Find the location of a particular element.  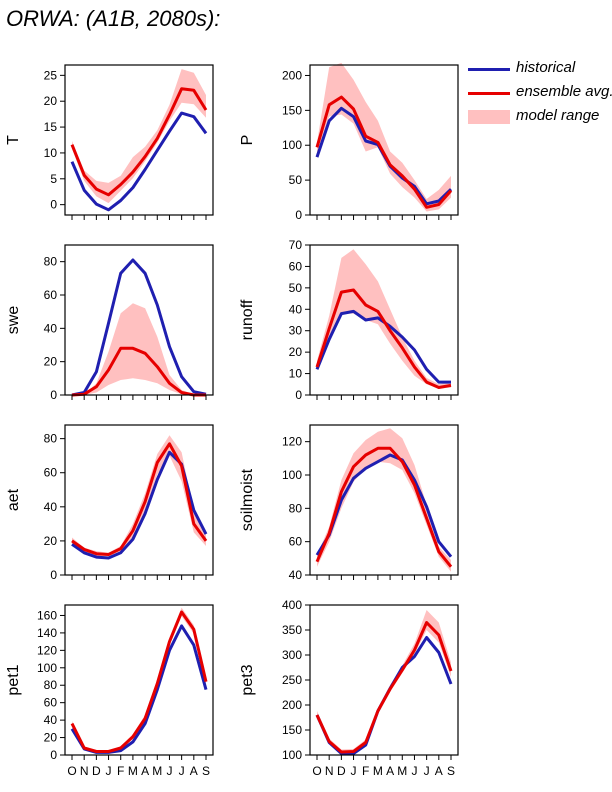

y-tick-label: 15 is located at coordinates (51, 127).